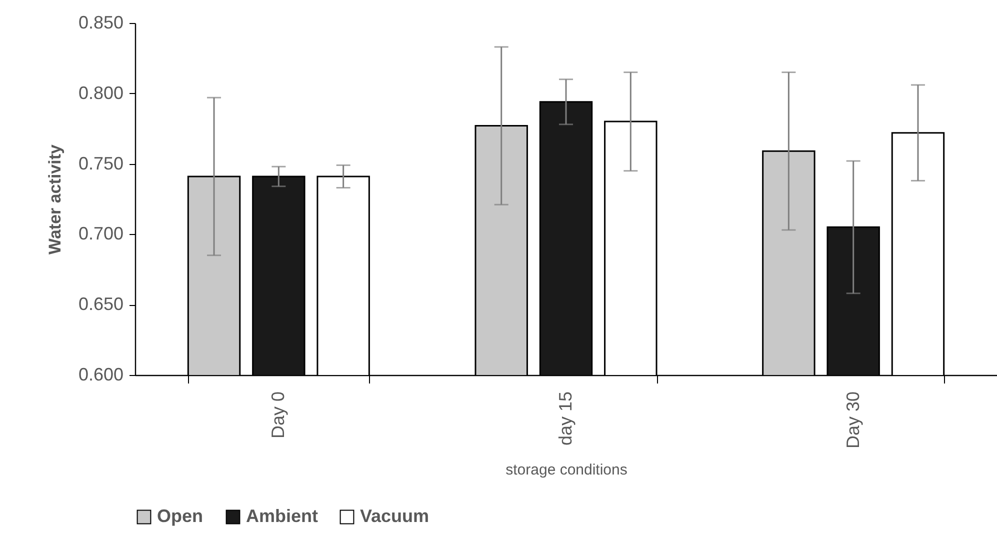  Describe the element at coordinates (101, 92) in the screenshot. I see `y-tick-label: 0.800` at that location.